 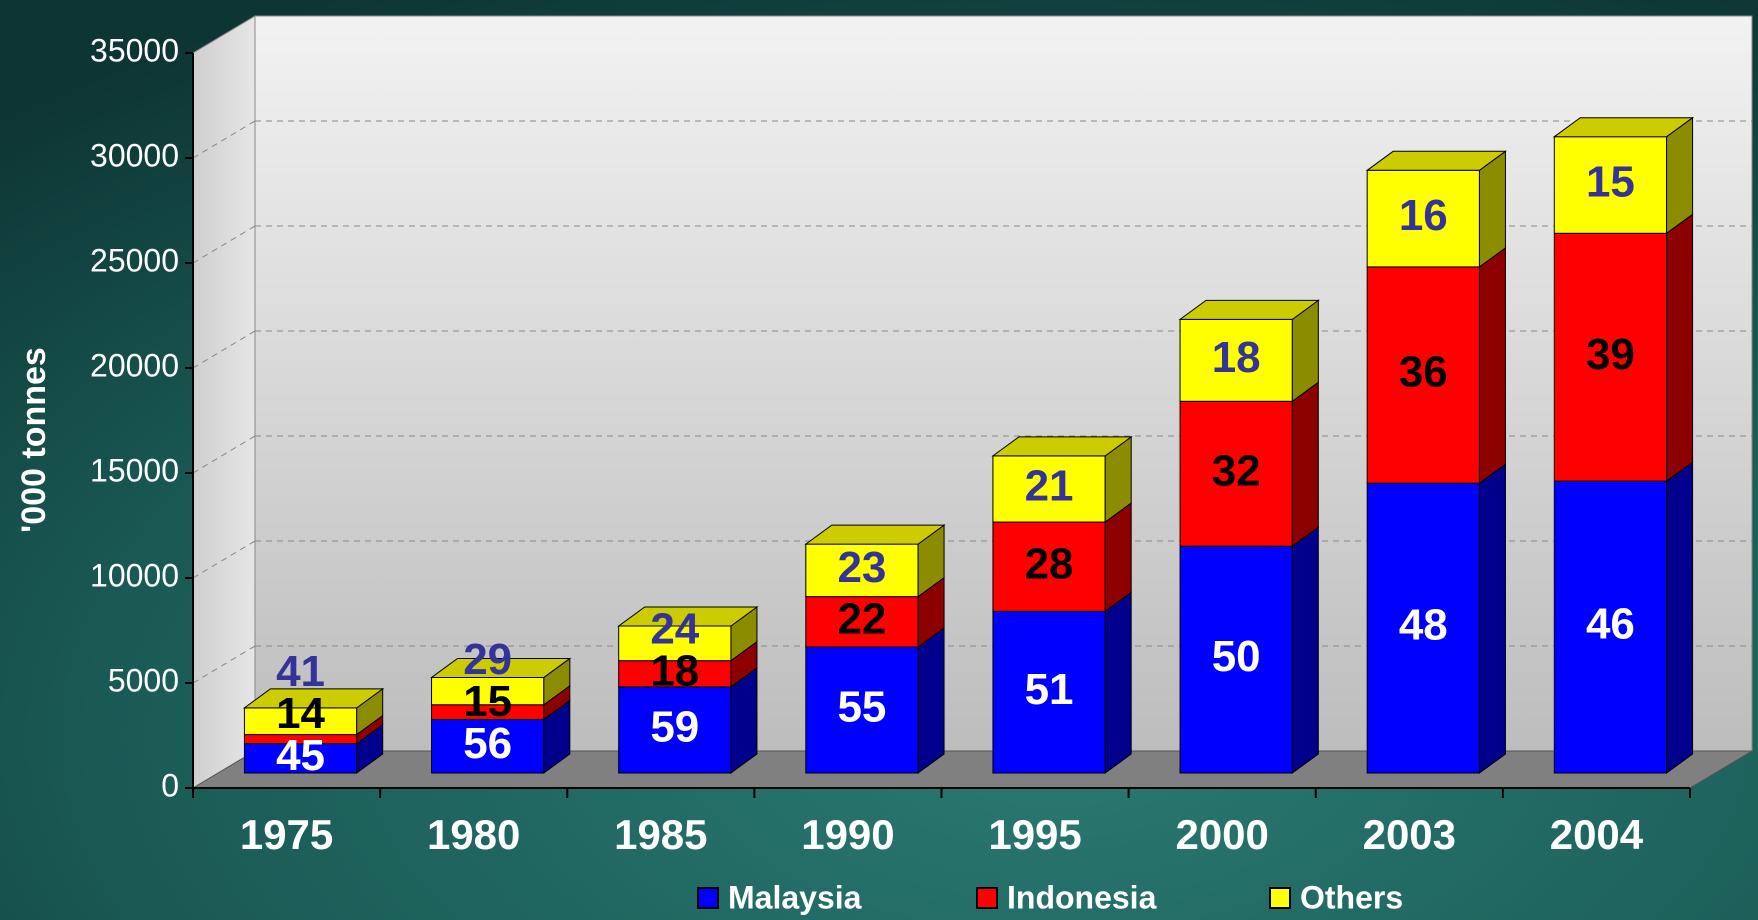 I want to click on data-label: 51, so click(x=1049, y=689).